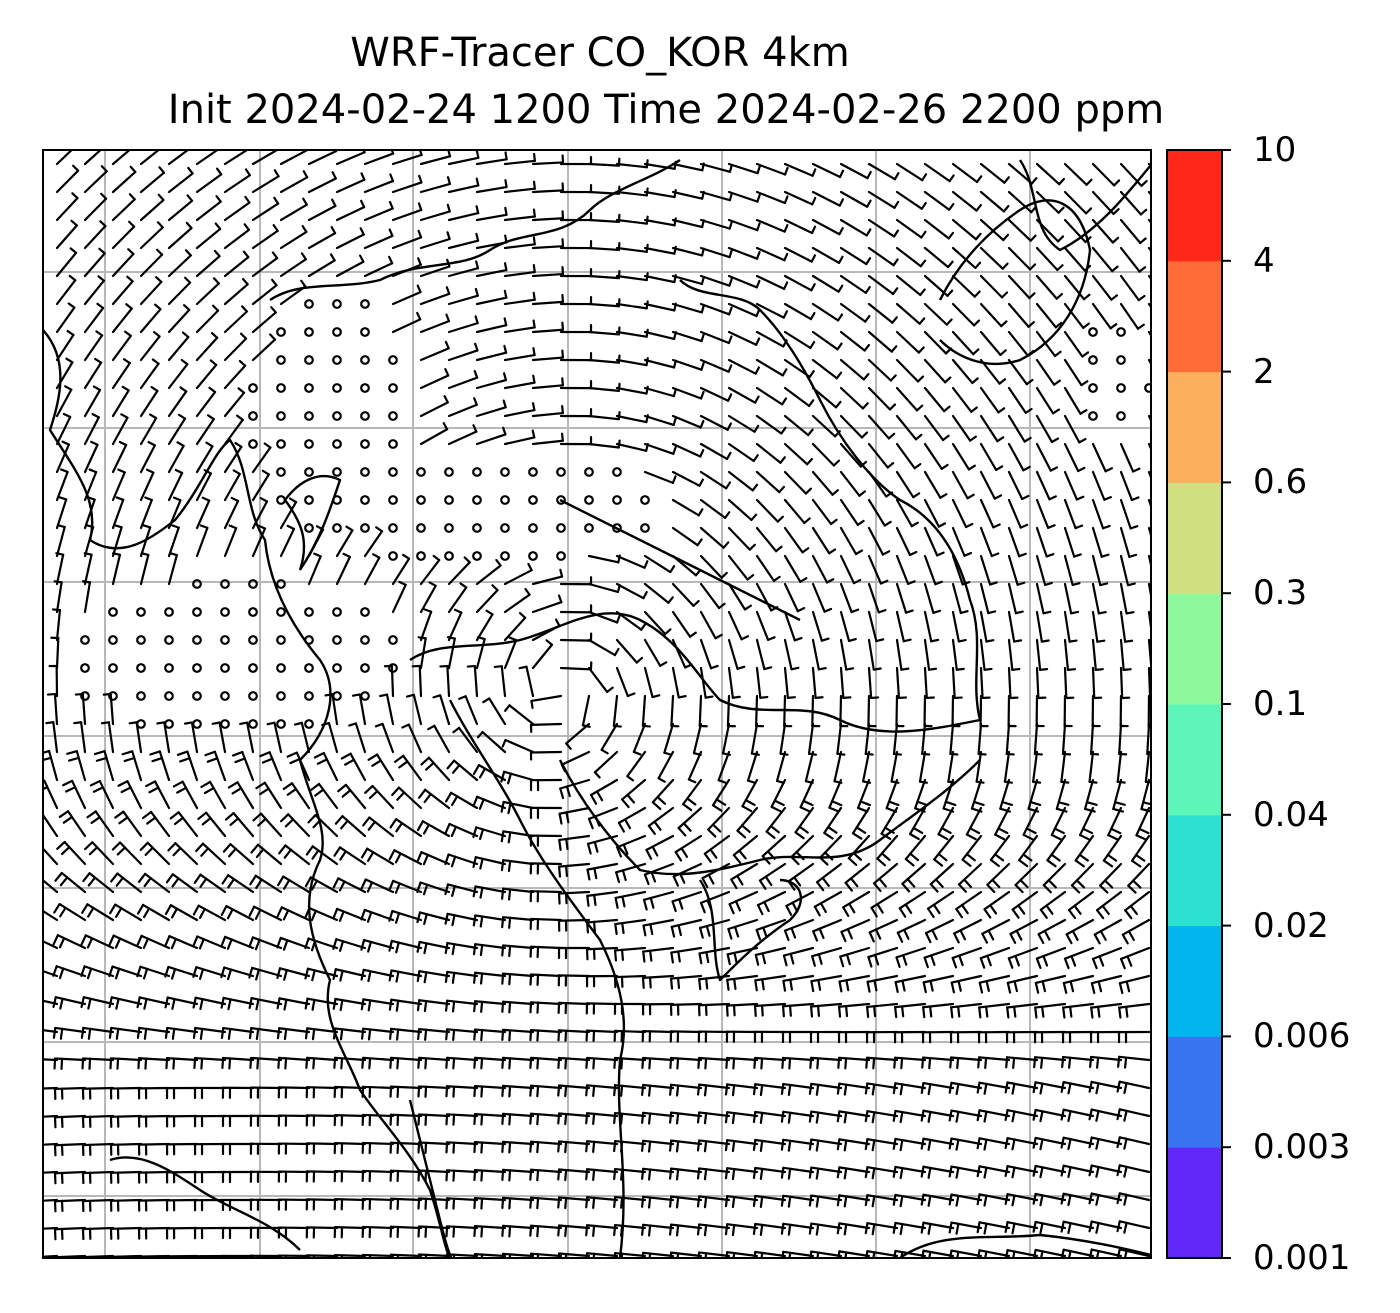 Image resolution: width=1400 pixels, height=1313 pixels. Describe the element at coordinates (1194, 206) in the screenshot. I see `colorbar-segment` at that location.